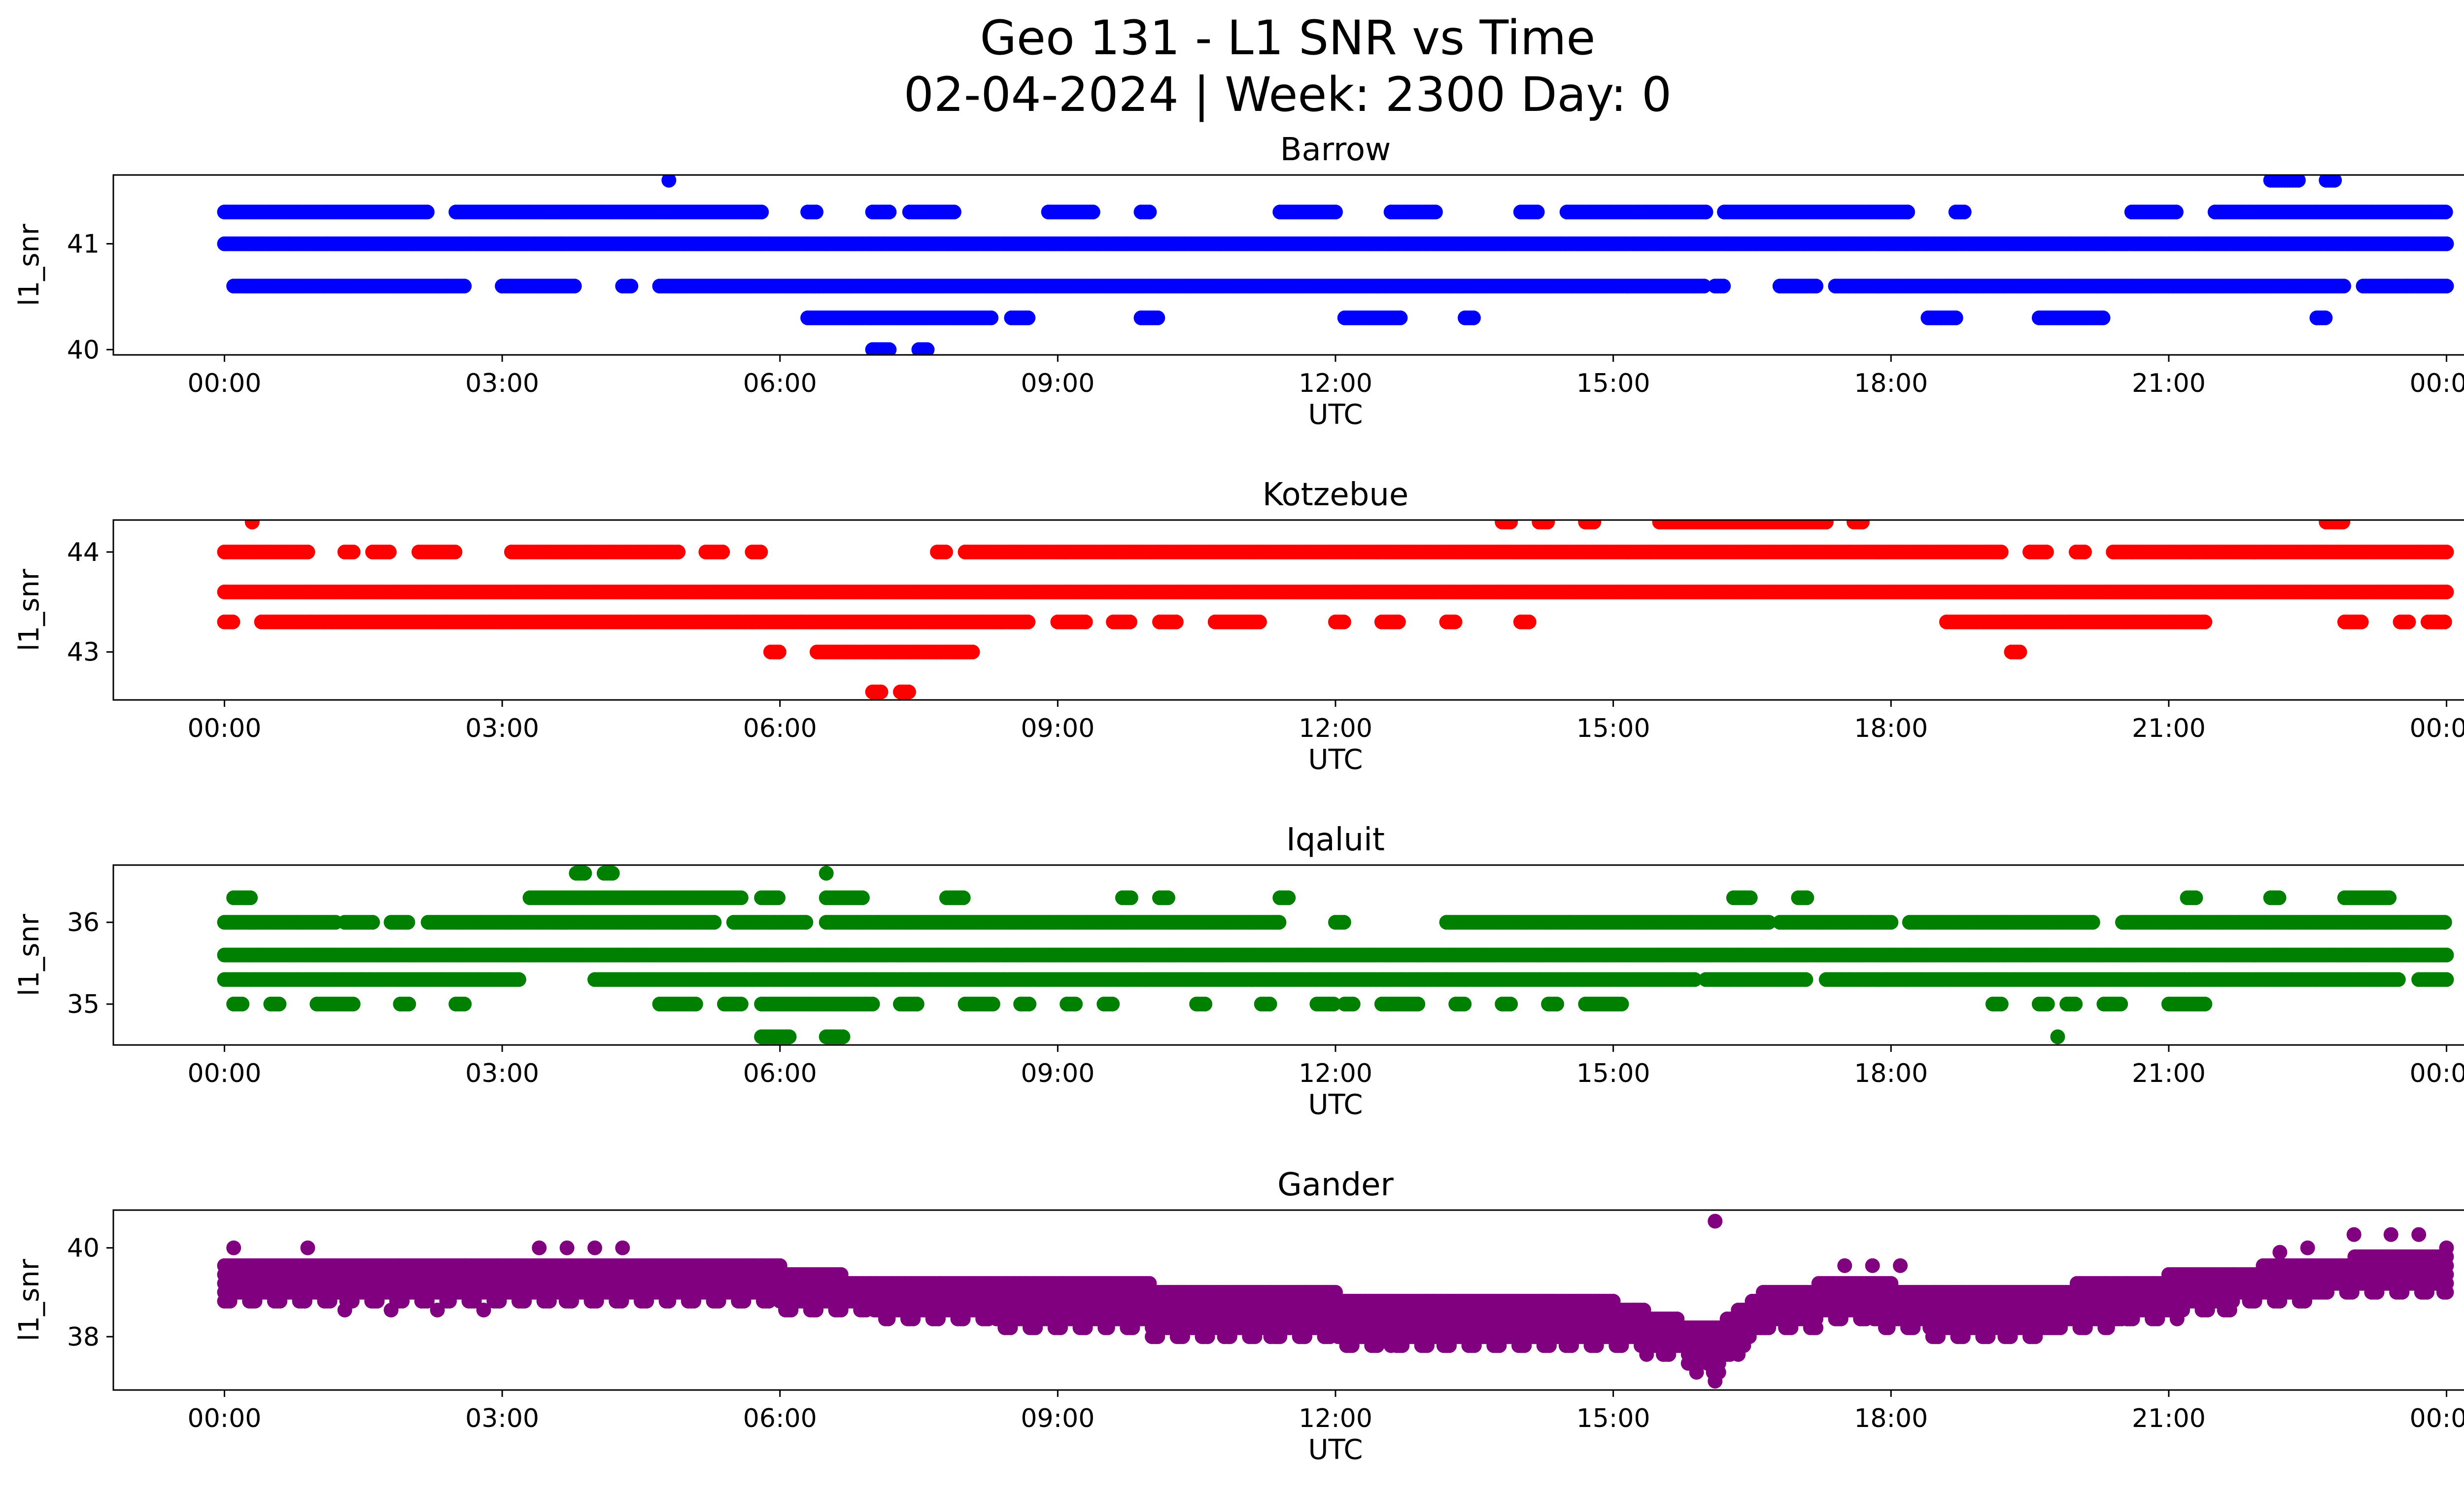  Describe the element at coordinates (1288, 95) in the screenshot. I see `figure-title-line2: 02-04-2024 | Week: 2300 Day: 0` at that location.